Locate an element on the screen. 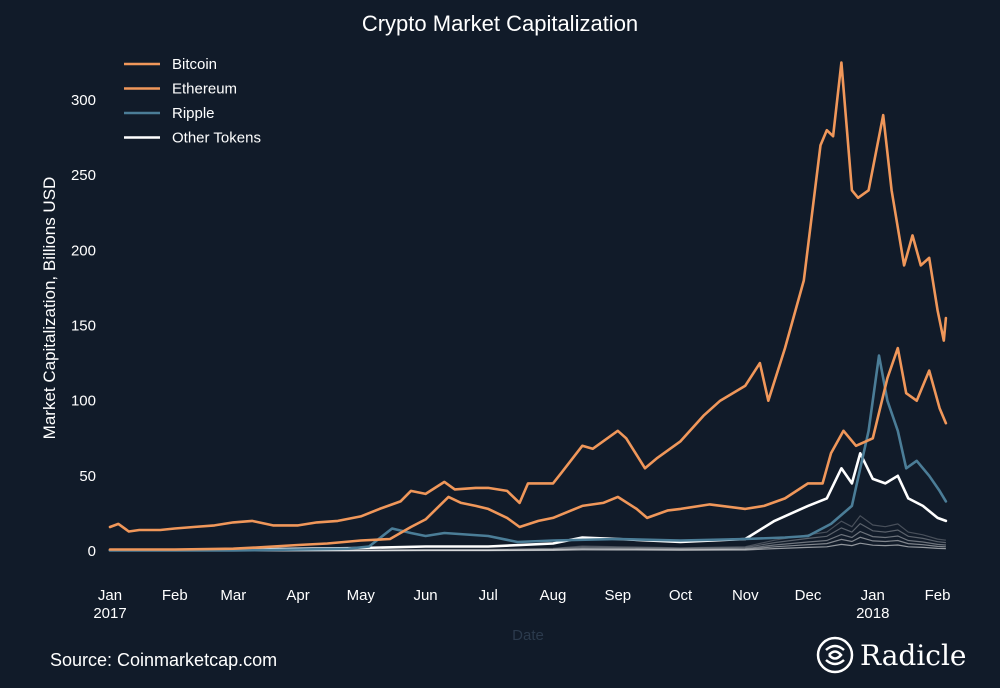 The image size is (1000, 688). x-tick-label: Mar is located at coordinates (233, 595).